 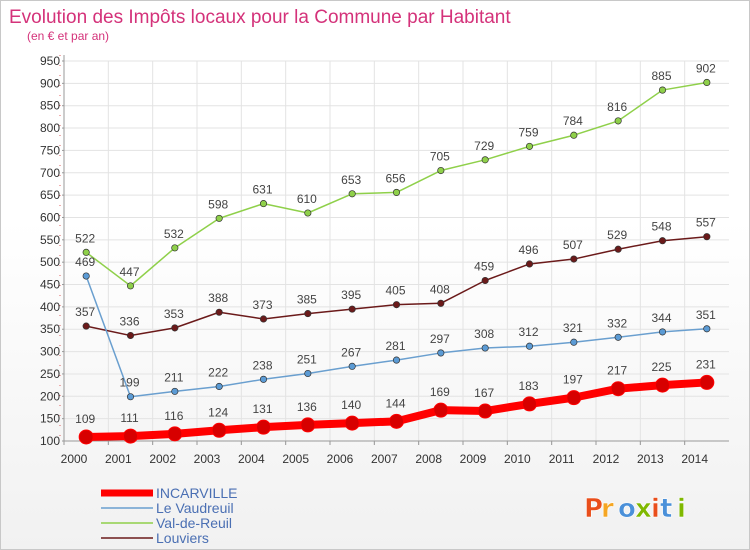 I want to click on data-label-louviers: 507, so click(x=573, y=245).